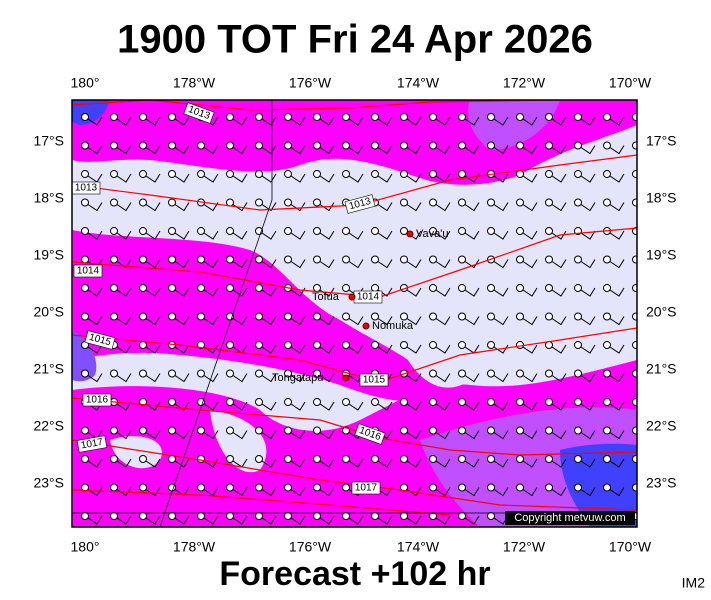 This screenshot has width=711, height=600. I want to click on place-marker, so click(410, 234).